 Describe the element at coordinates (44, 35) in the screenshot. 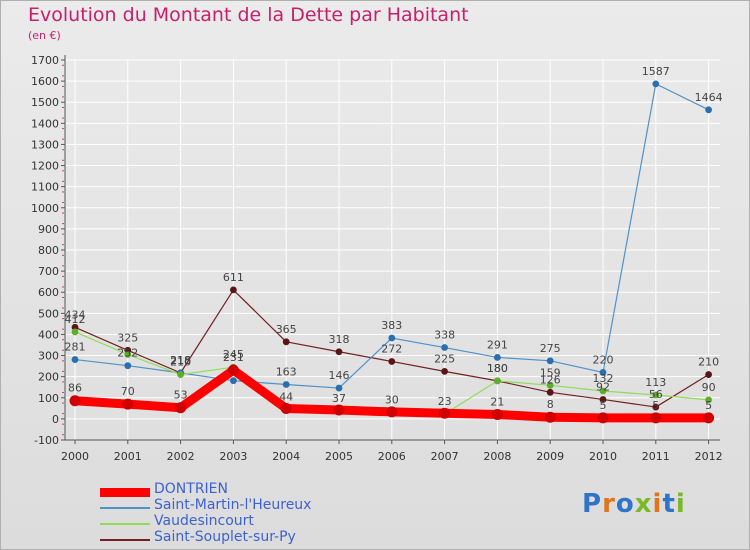

I see `chart-subtitle: (en €)` at that location.